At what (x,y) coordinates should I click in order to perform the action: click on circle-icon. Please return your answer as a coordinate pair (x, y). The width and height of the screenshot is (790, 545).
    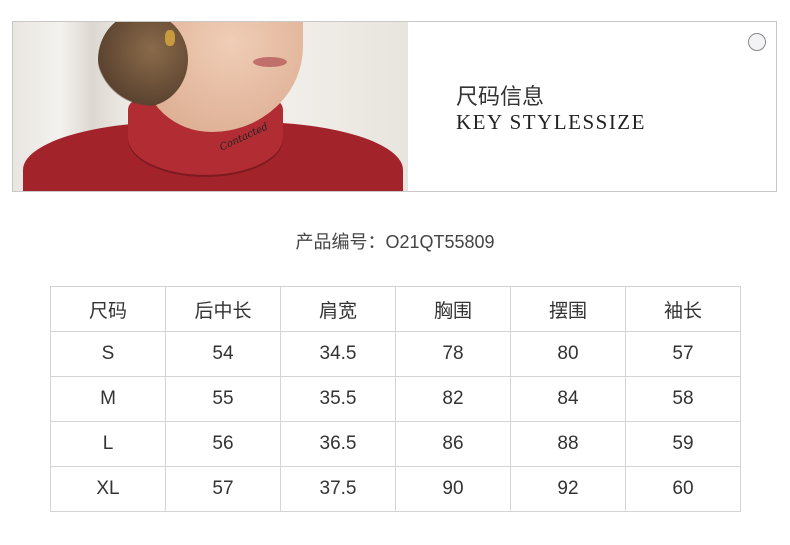
    Looking at the image, I should click on (757, 42).